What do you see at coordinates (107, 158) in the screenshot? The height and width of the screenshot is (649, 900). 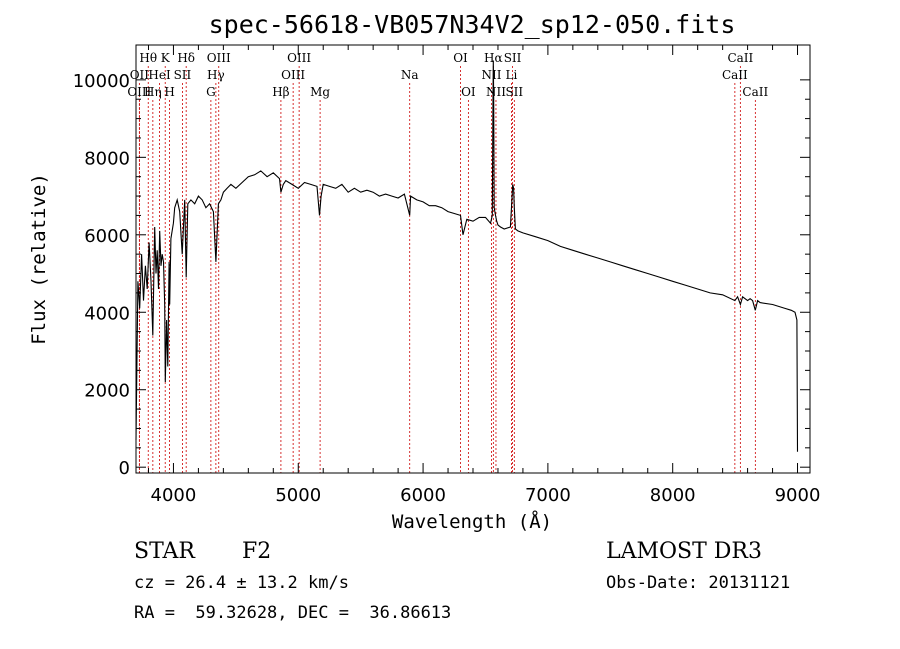 I see `y-tick-label: 8000` at bounding box center [107, 158].